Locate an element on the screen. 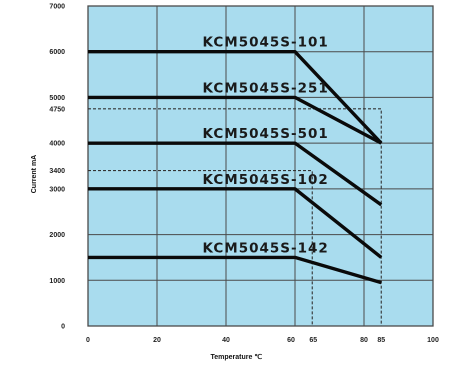  x-tick-label: 40 is located at coordinates (226, 340).